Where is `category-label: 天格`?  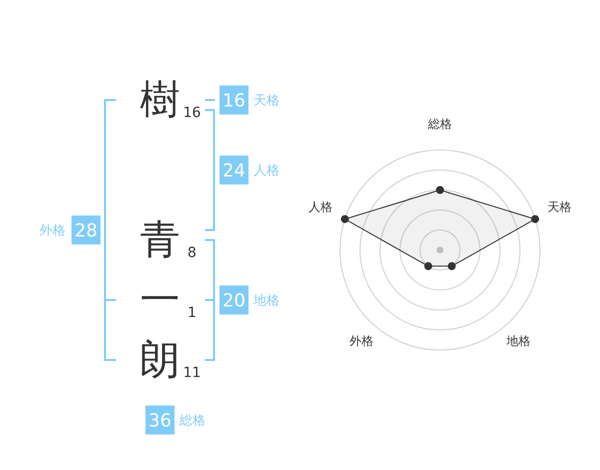 category-label: 天格 is located at coordinates (267, 101).